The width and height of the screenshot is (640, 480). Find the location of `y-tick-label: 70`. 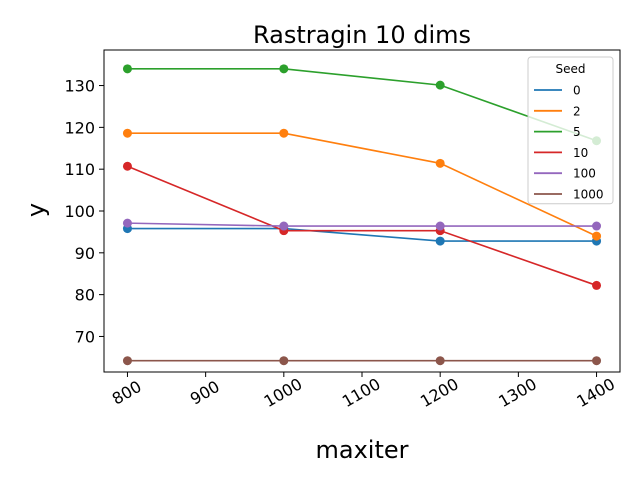

y-tick-label: 70 is located at coordinates (85, 336).